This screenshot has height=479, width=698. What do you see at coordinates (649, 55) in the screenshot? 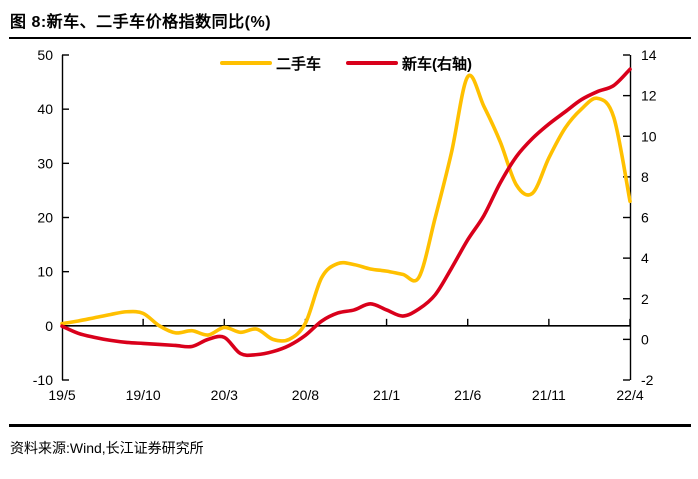
I see `right-axis-label: 14` at bounding box center [649, 55].